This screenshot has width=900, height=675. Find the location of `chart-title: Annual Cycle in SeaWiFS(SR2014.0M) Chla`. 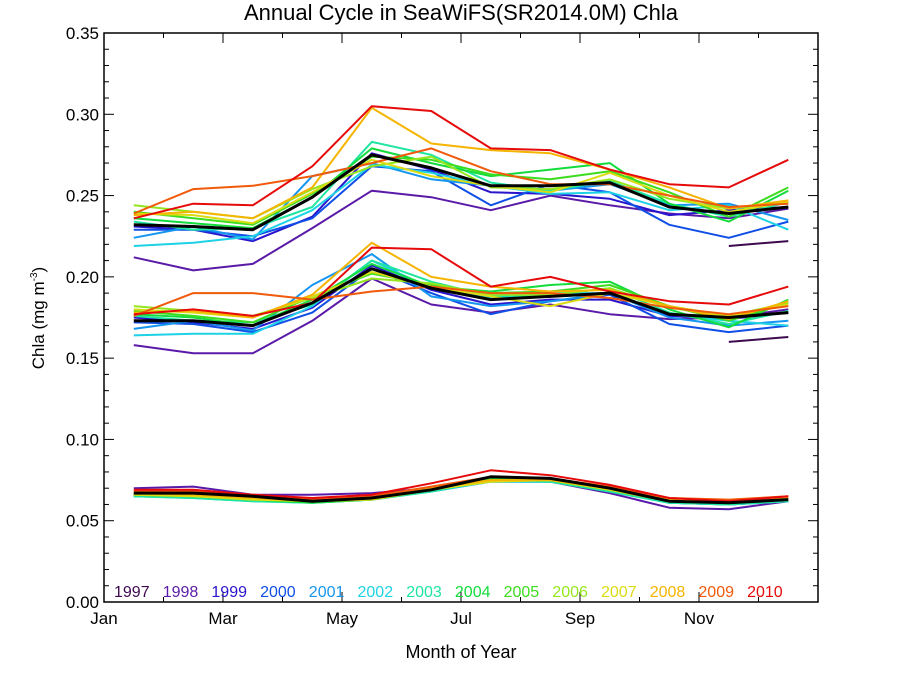

chart-title: Annual Cycle in SeaWiFS(SR2014.0M) Chla is located at coordinates (461, 12).